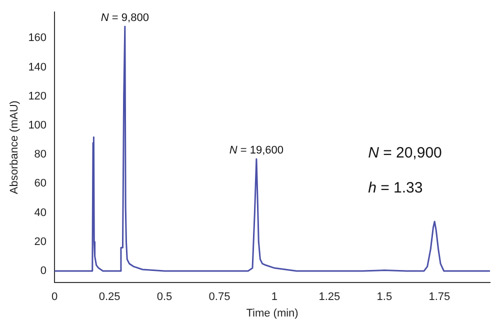  I want to click on annotation: N = 19,600, so click(256, 150).